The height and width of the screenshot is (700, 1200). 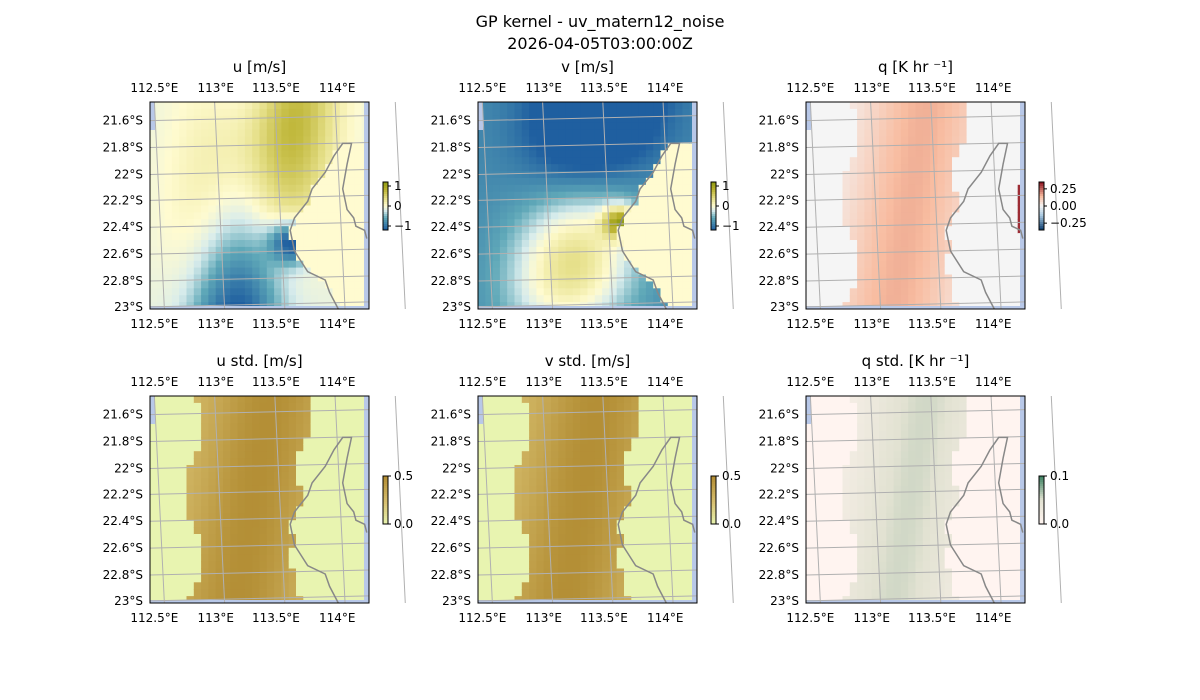 What do you see at coordinates (731, 226) in the screenshot?
I see `colorbar-tick-label: −1` at bounding box center [731, 226].